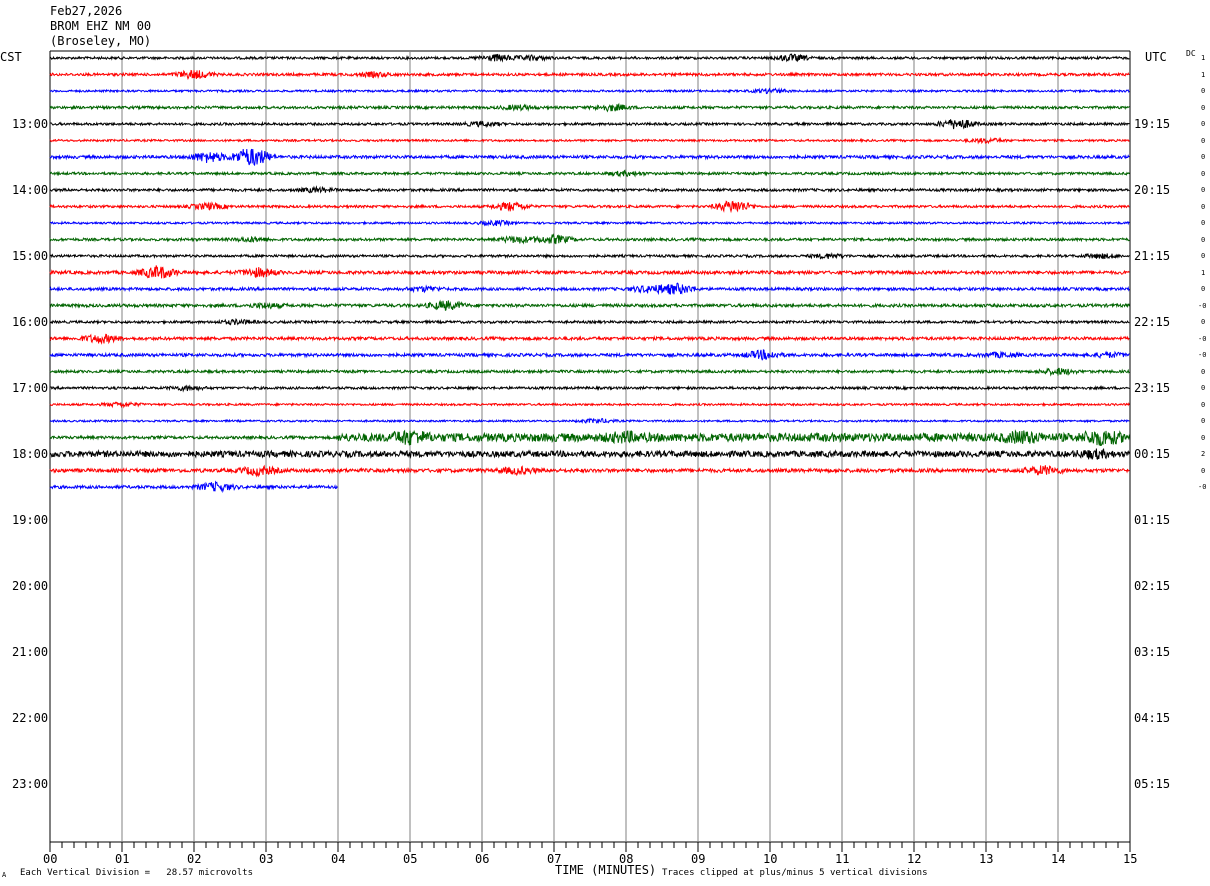 This screenshot has height=886, width=1210. Describe the element at coordinates (30, 652) in the screenshot. I see `left-hour-label: 21:00` at that location.